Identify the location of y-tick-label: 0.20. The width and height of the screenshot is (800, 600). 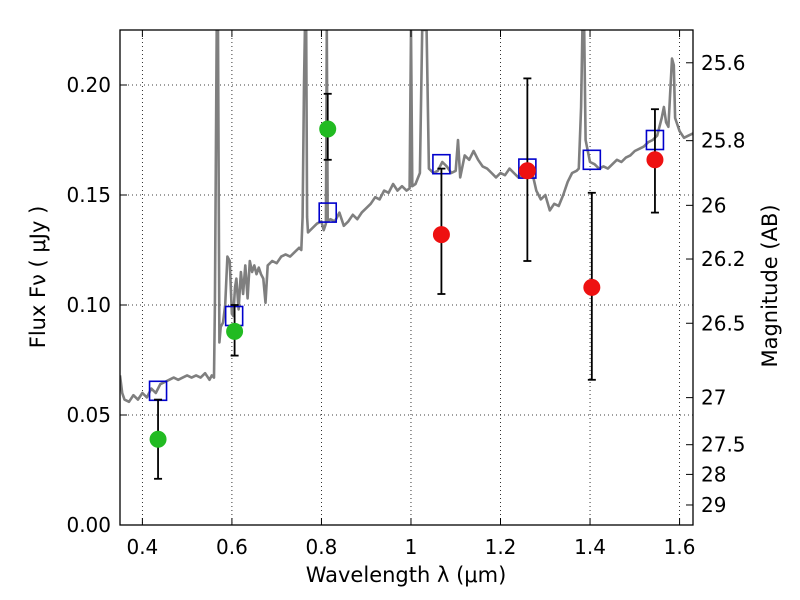
(88, 85).